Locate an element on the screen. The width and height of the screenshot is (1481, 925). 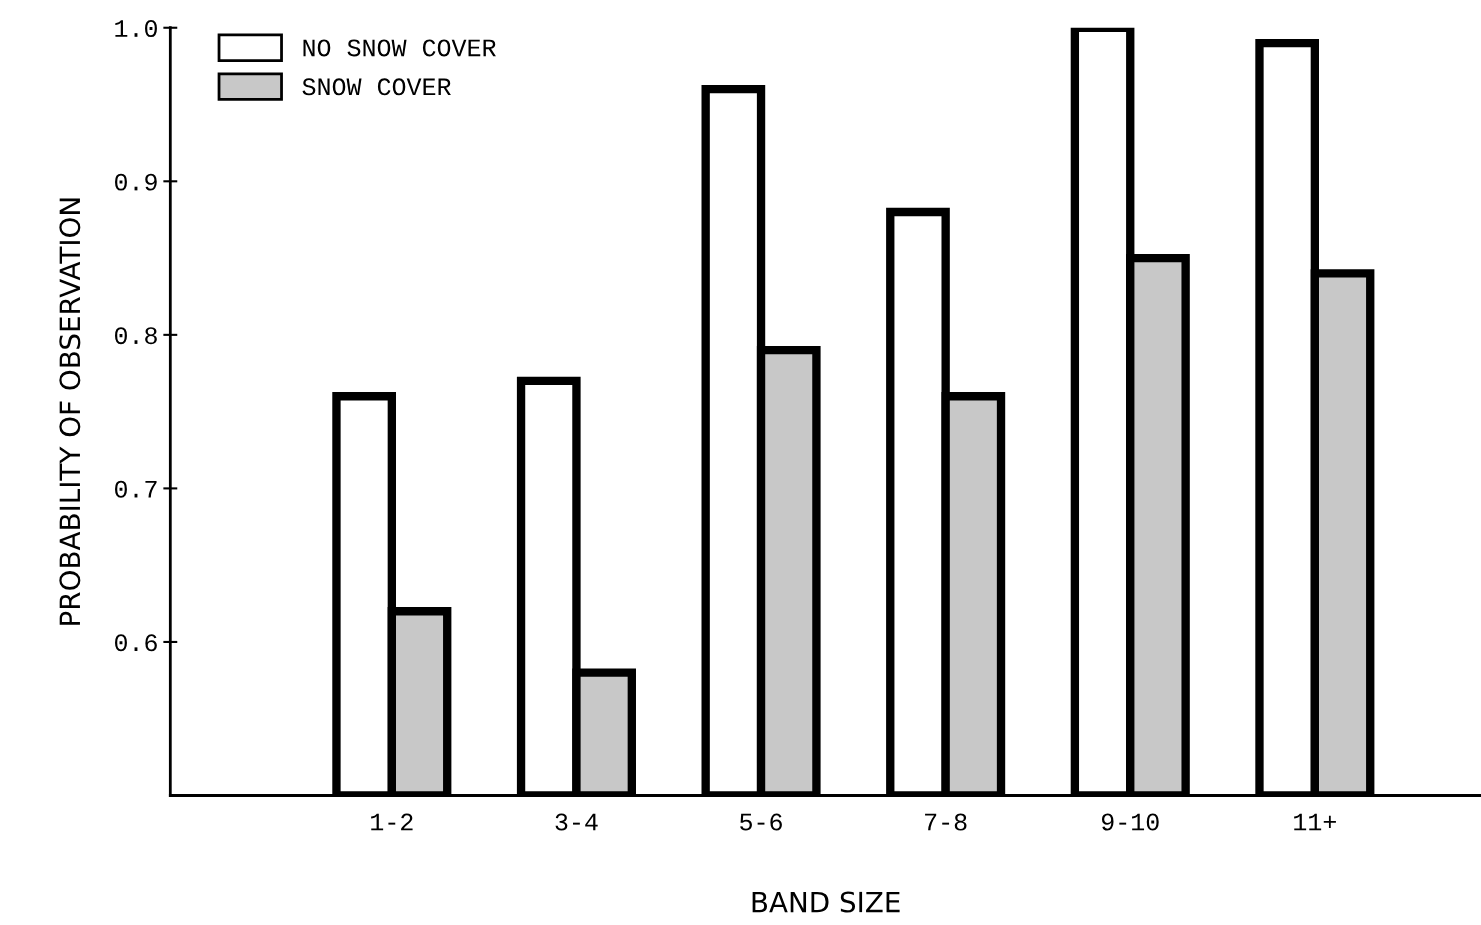
y-tick-label: 1.0 is located at coordinates (136, 29).